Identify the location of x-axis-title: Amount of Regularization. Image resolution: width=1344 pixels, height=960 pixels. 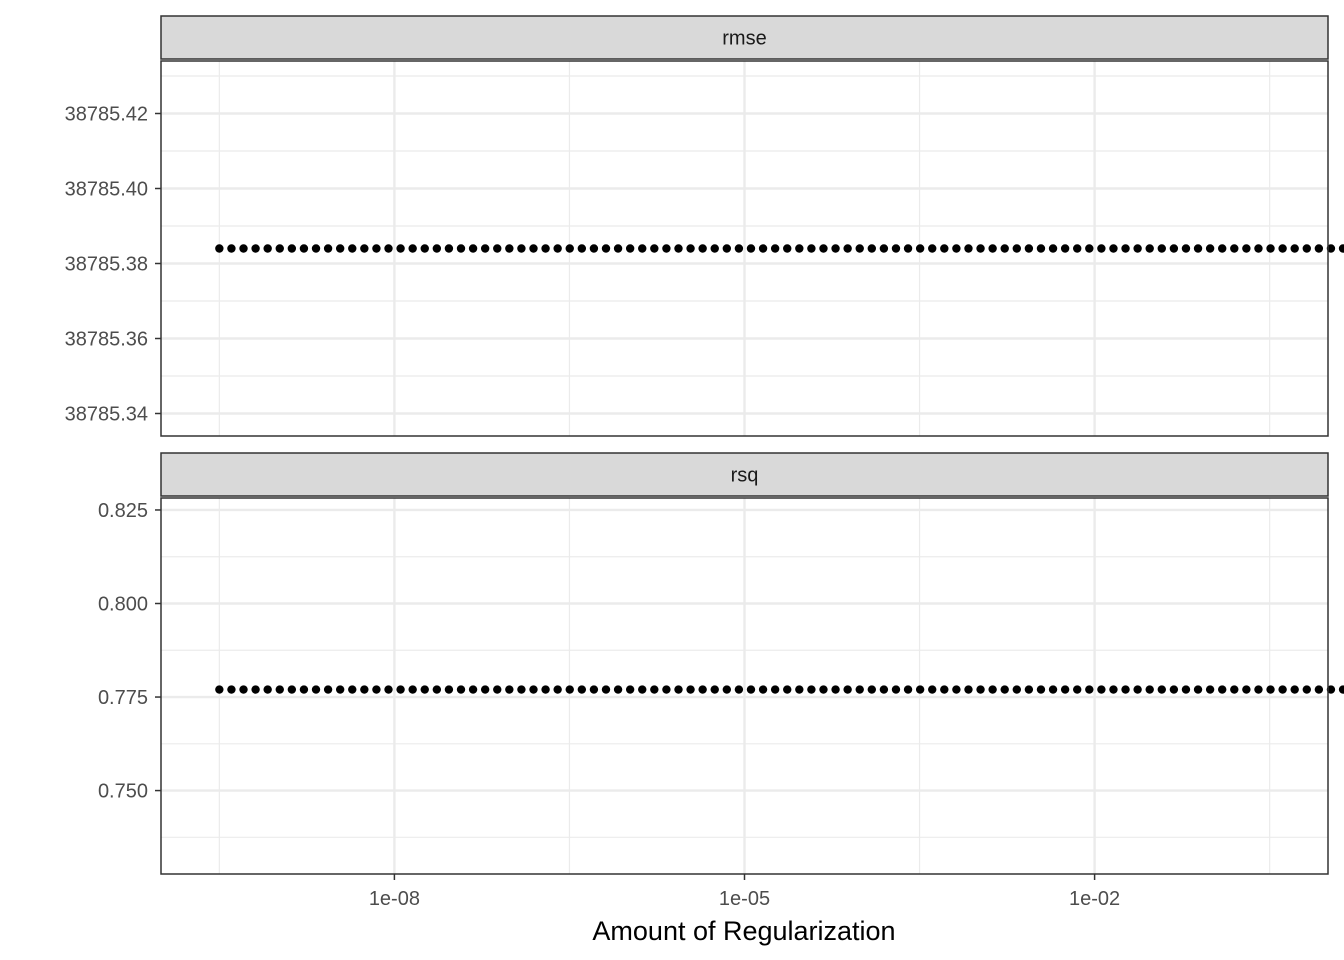
(743, 931).